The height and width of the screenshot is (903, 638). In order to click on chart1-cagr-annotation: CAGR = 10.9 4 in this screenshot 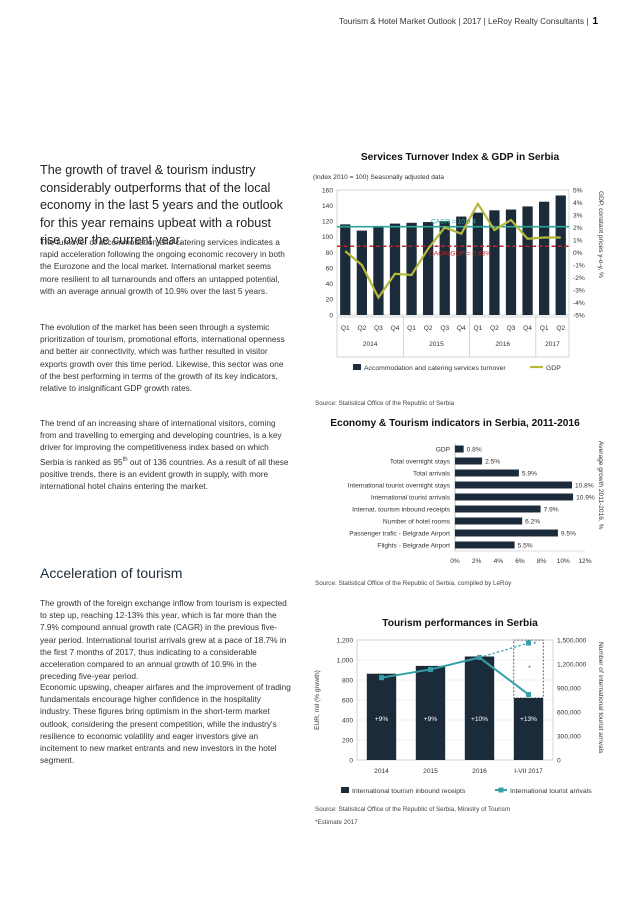, I will do `click(453, 222)`.